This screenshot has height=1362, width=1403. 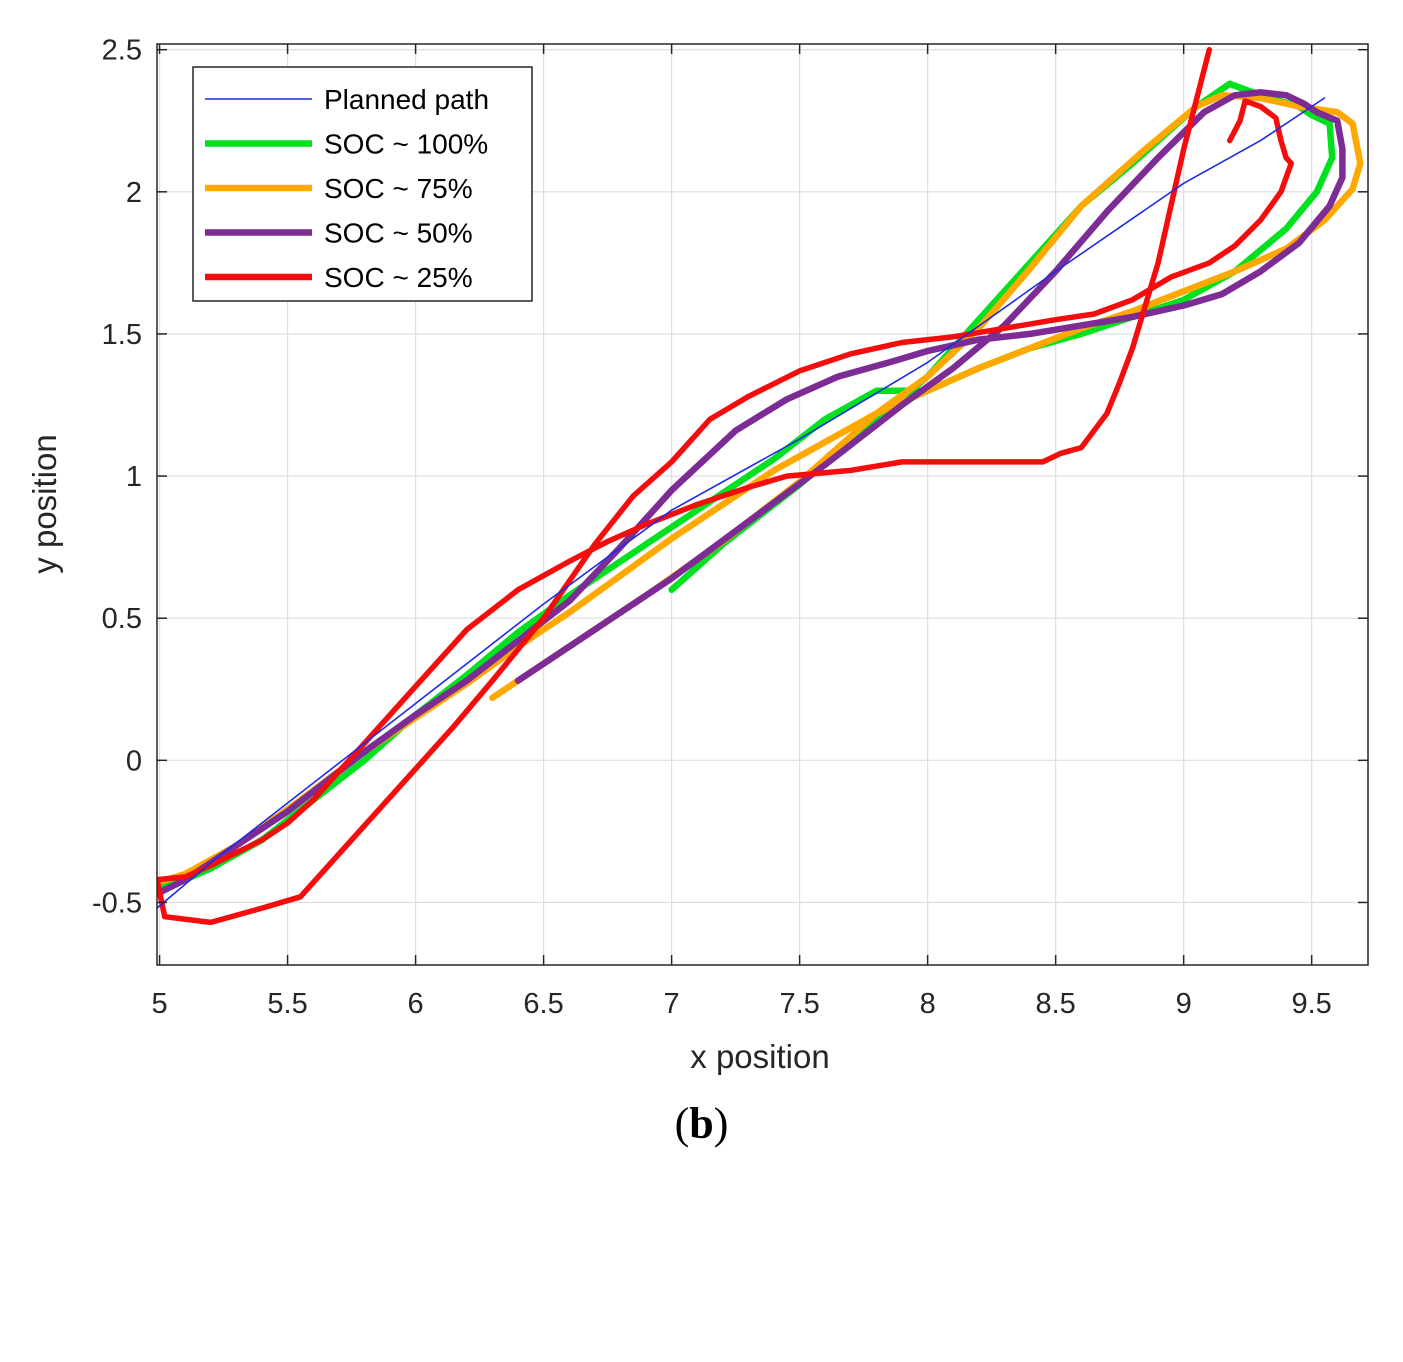 What do you see at coordinates (543, 1004) in the screenshot?
I see `x-tick-label: 6.5` at bounding box center [543, 1004].